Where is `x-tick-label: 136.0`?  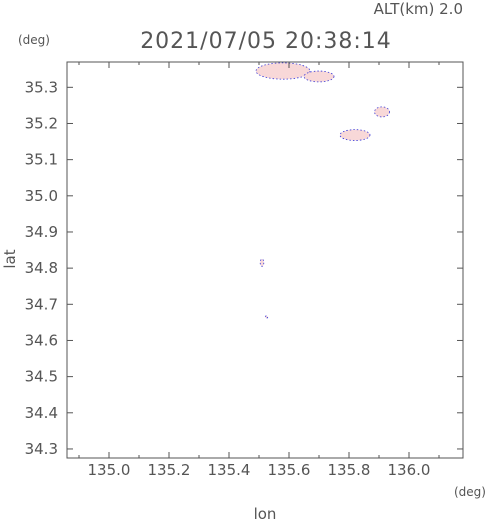
x-tick-label: 136.0 is located at coordinates (409, 470).